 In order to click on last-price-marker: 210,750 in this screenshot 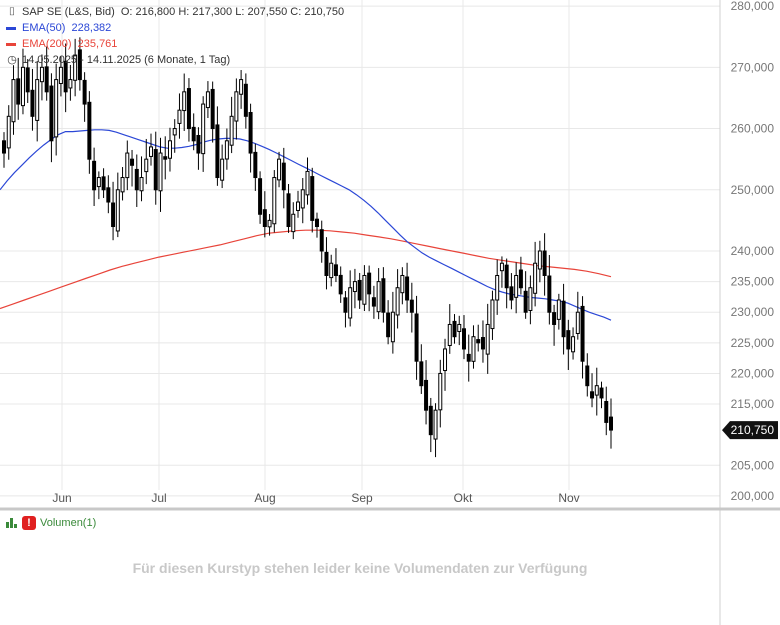, I will do `click(750, 430)`.